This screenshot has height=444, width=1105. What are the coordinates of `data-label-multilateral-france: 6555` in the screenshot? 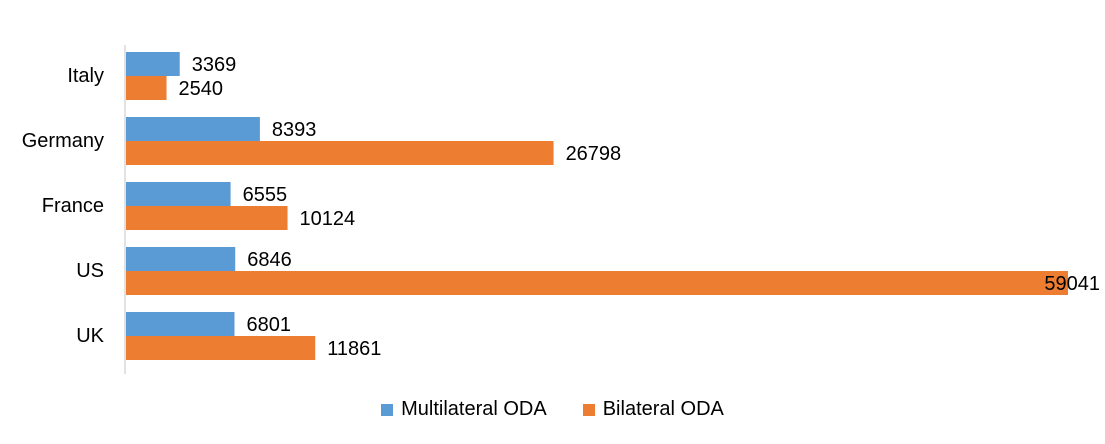 It's located at (265, 195).